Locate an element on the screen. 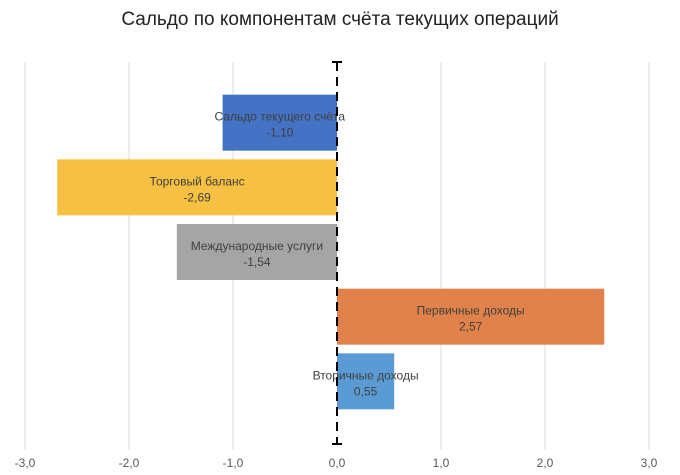 The width and height of the screenshot is (680, 475). bar-category-label: Сальдо текущего счёта is located at coordinates (280, 117).